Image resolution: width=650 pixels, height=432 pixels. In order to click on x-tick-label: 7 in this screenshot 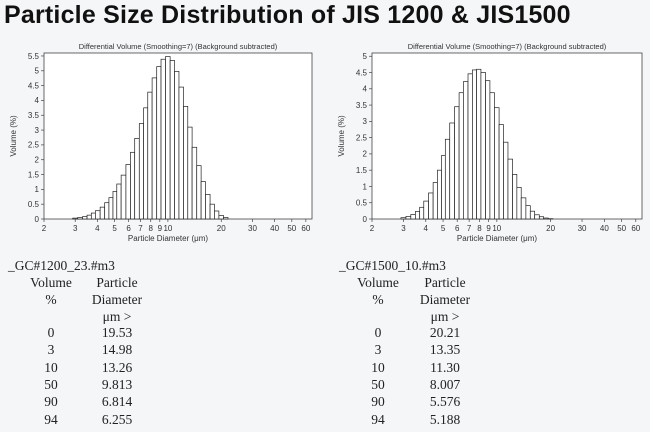, I will do `click(469, 228)`.